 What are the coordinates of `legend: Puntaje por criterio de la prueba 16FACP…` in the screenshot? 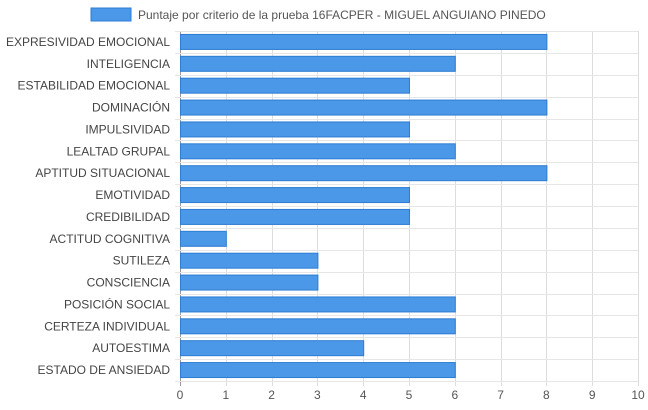 It's located at (318, 14).